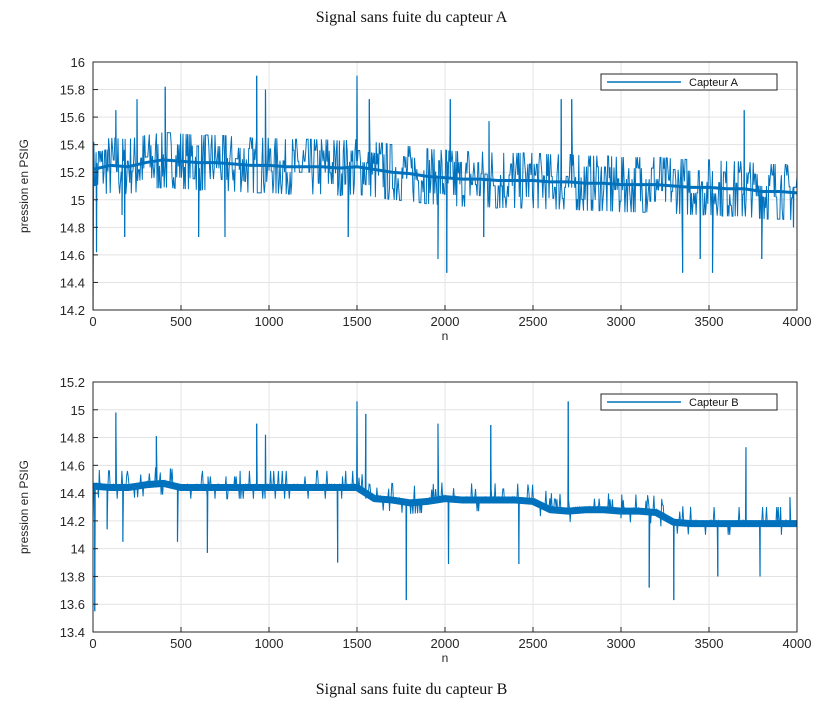 The width and height of the screenshot is (823, 708). I want to click on y-tick-label: 13.6, so click(72, 604).